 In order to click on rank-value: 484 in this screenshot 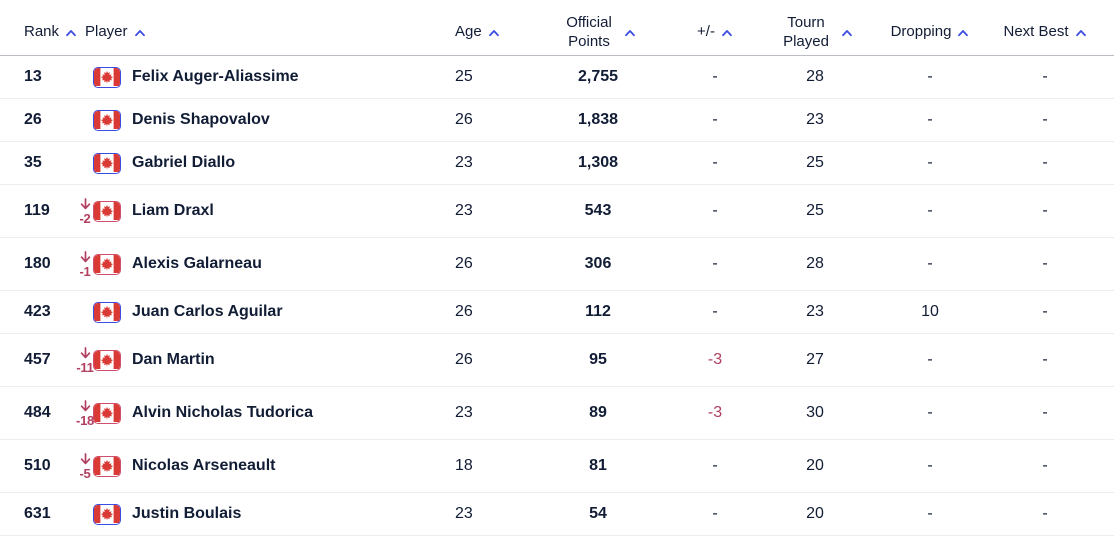, I will do `click(37, 412)`.